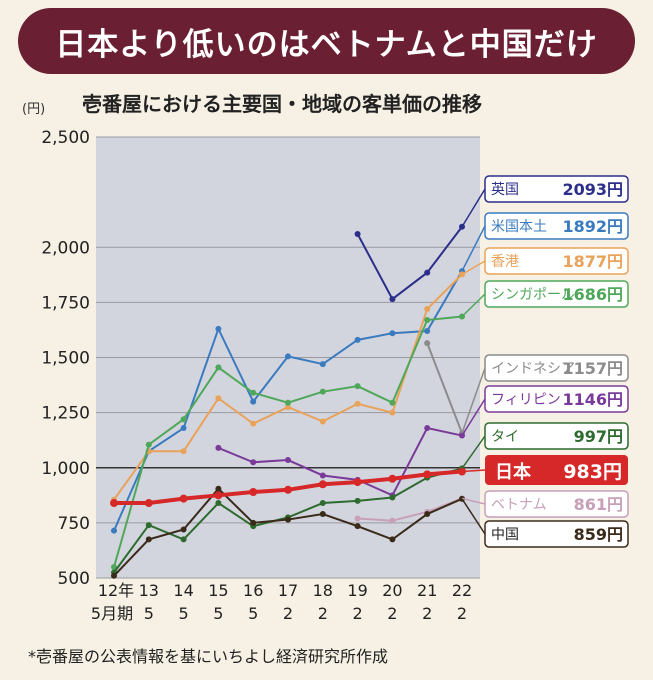 The image size is (653, 680). What do you see at coordinates (473, 471) in the screenshot?
I see `label-leader-jp` at bounding box center [473, 471].